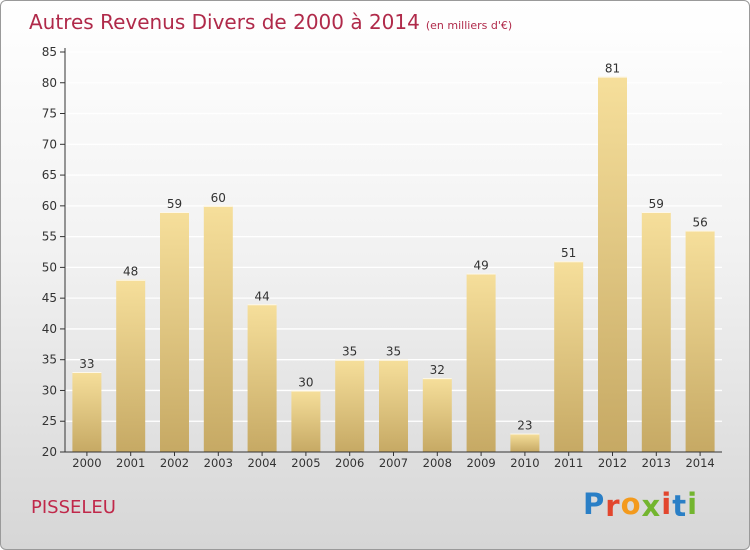  I want to click on chart-title-text: Autres Revenus Divers de 2000 à 2014, so click(224, 22).